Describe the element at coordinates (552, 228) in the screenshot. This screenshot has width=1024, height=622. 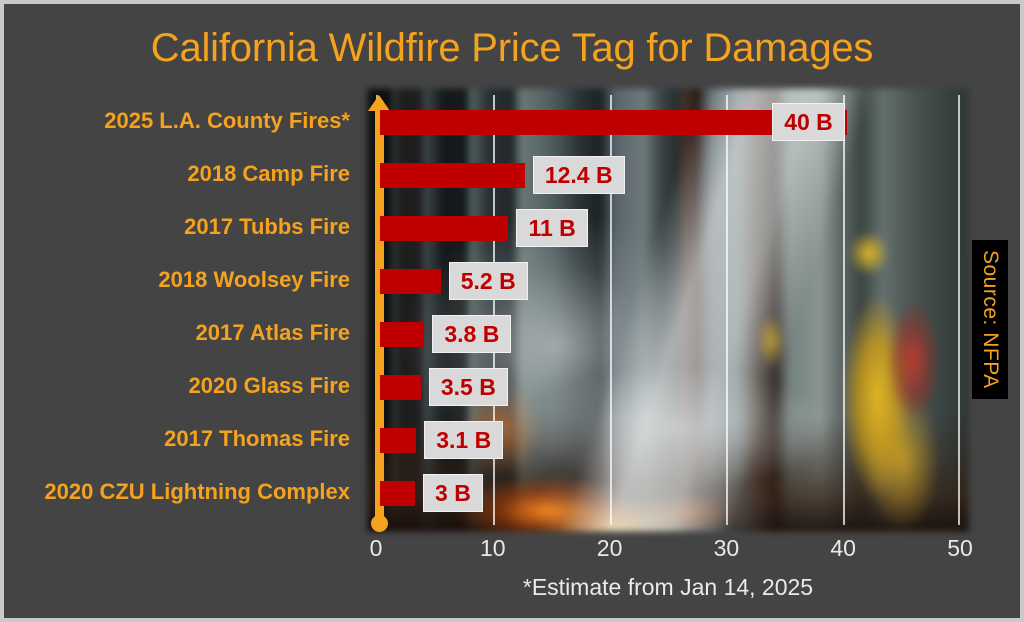
I see `bar-value-label: 11 B` at that location.